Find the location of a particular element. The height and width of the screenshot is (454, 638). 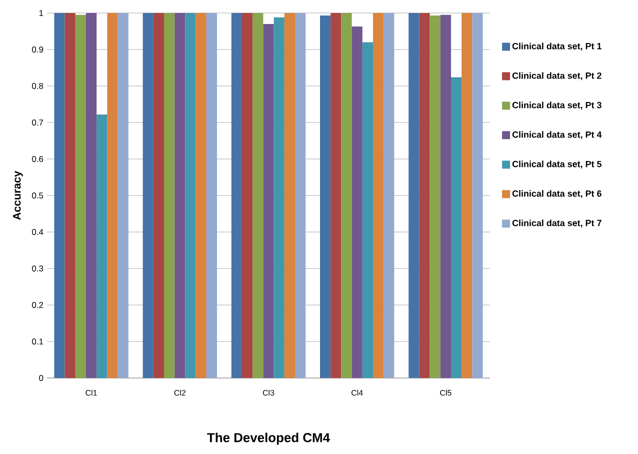

y-tick-label: 0.8 is located at coordinates (38, 86).